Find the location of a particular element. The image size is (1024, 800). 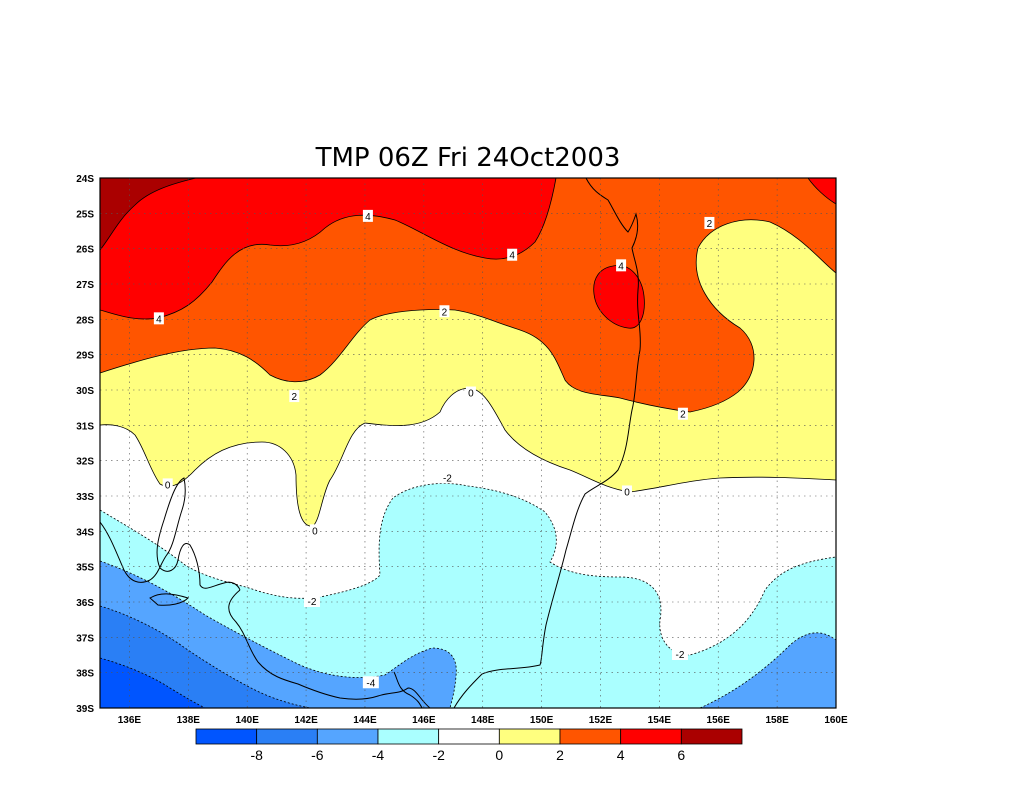

x-tick-label: 148E is located at coordinates (483, 720).